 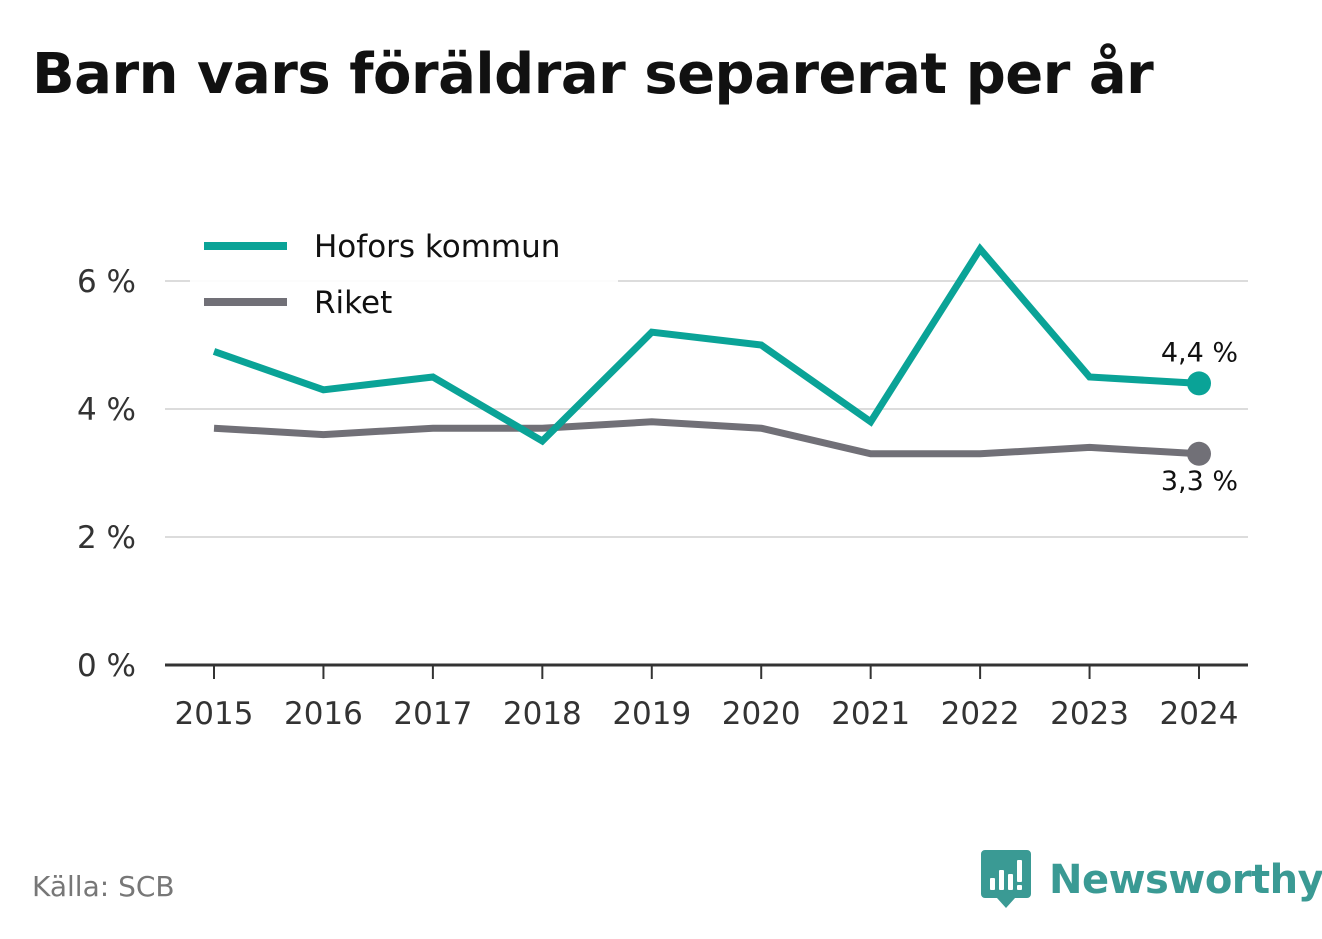 I want to click on x-tick-label: 2015, so click(x=214, y=714).